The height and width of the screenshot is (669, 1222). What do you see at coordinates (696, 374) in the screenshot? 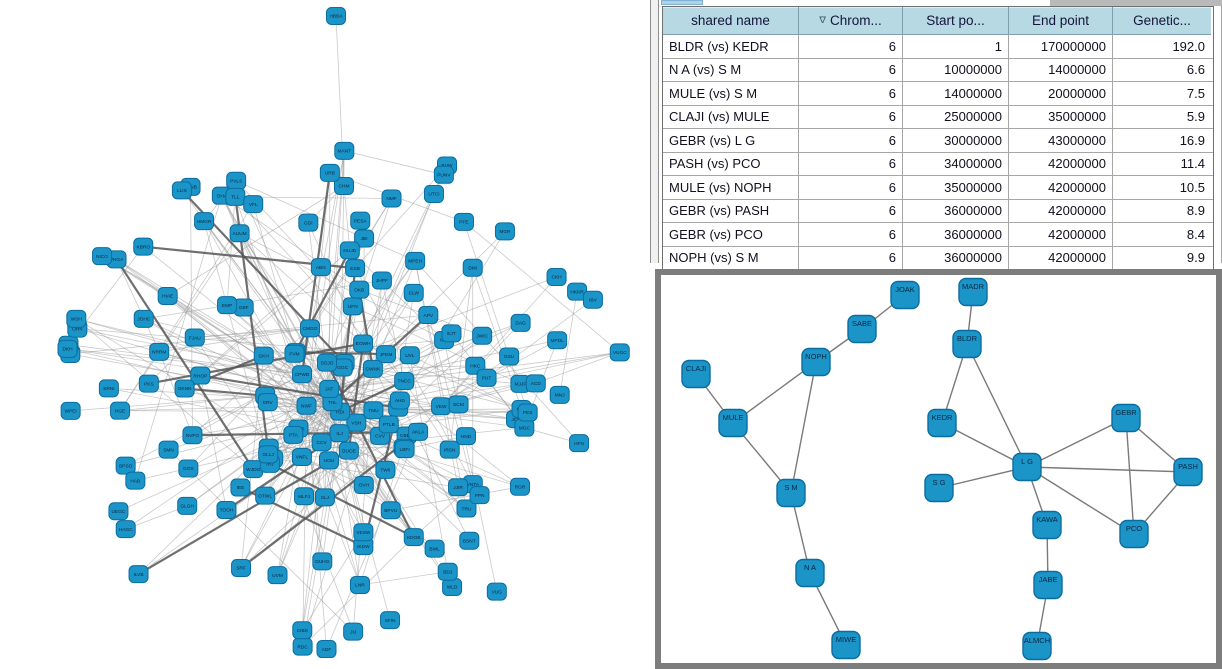
I see `node-CLAJI: CLAJI` at bounding box center [696, 374].